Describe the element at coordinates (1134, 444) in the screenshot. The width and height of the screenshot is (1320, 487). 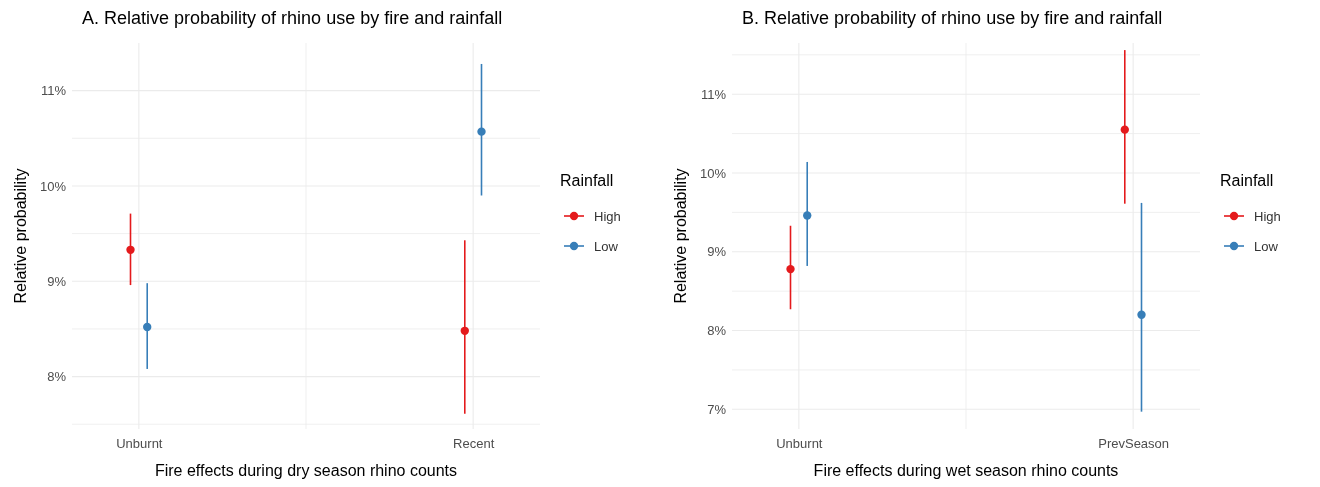
I see `x-tick-label: PrevSeason` at that location.